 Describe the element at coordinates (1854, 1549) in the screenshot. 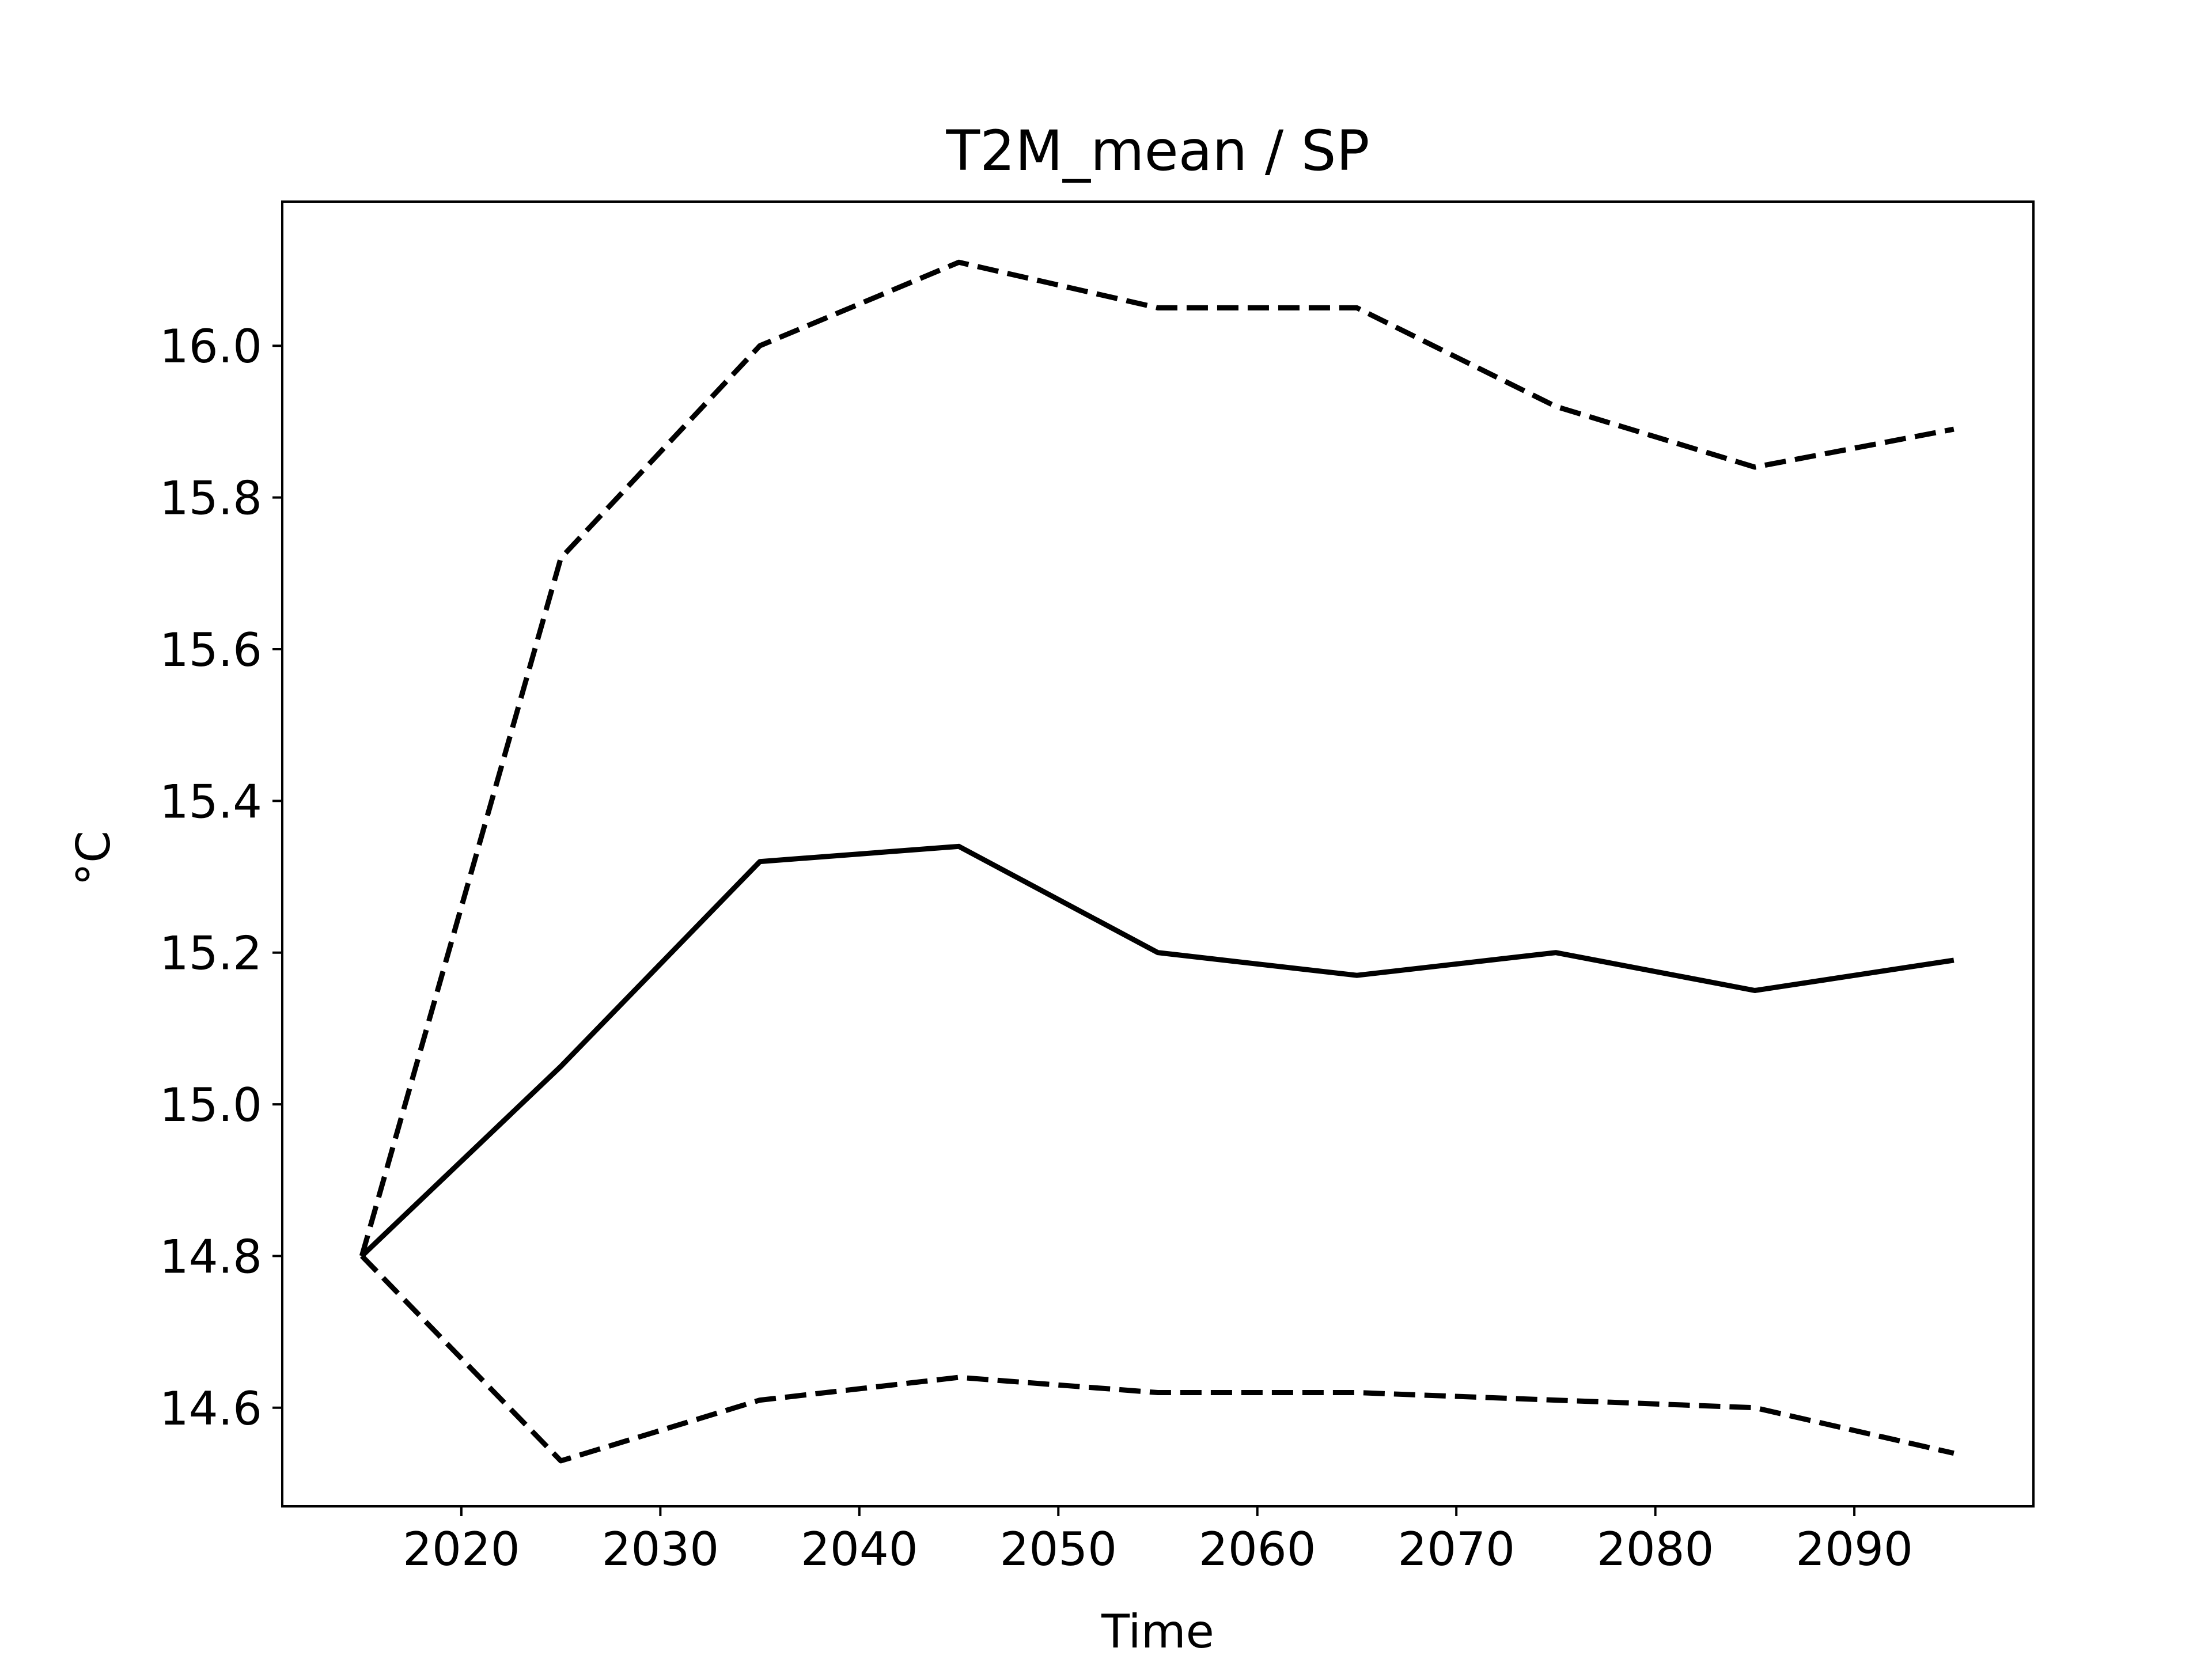

I see `x-tick-label: 2090` at that location.